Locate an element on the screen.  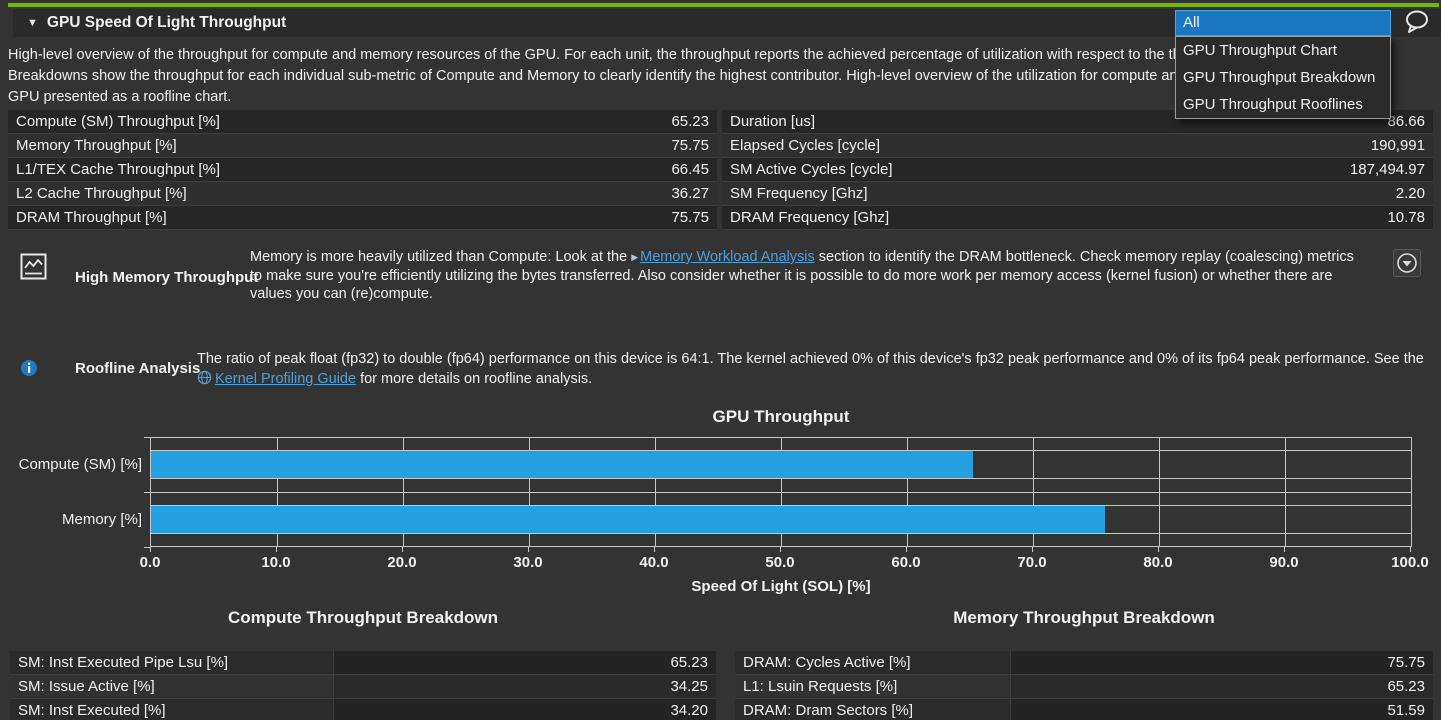
chart-tick-label: 90.0 is located at coordinates (1284, 562).